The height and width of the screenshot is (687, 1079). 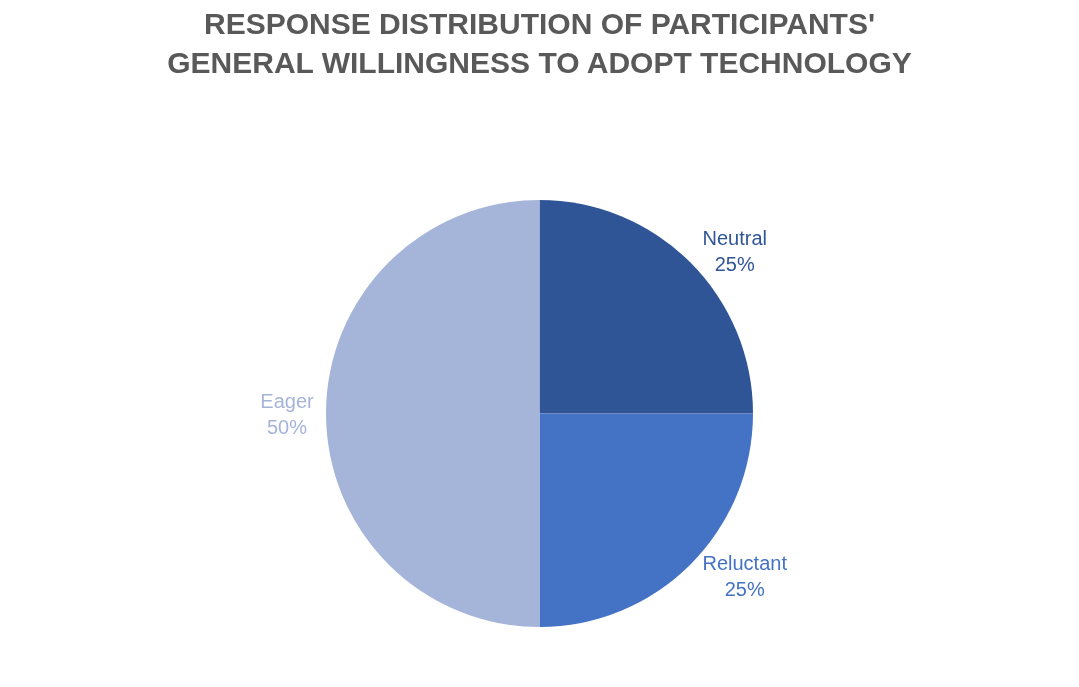 What do you see at coordinates (745, 563) in the screenshot?
I see `slice-label: Reluctant` at bounding box center [745, 563].